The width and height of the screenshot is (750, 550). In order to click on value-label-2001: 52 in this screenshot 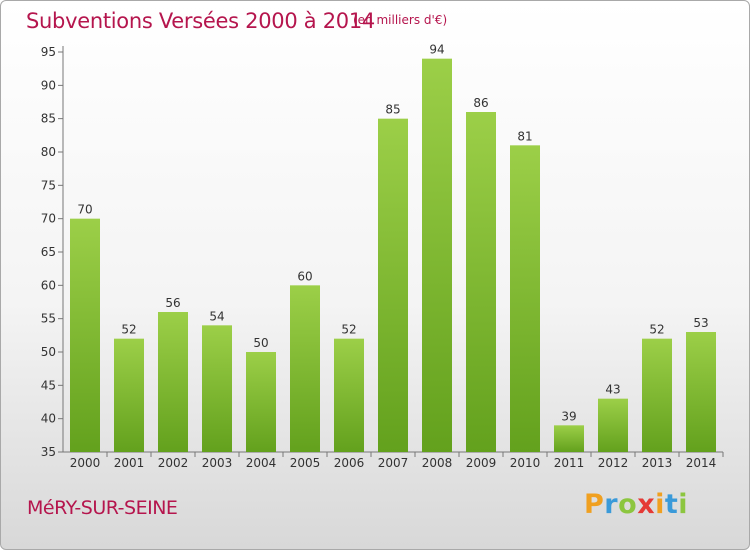, I will do `click(128, 330)`.